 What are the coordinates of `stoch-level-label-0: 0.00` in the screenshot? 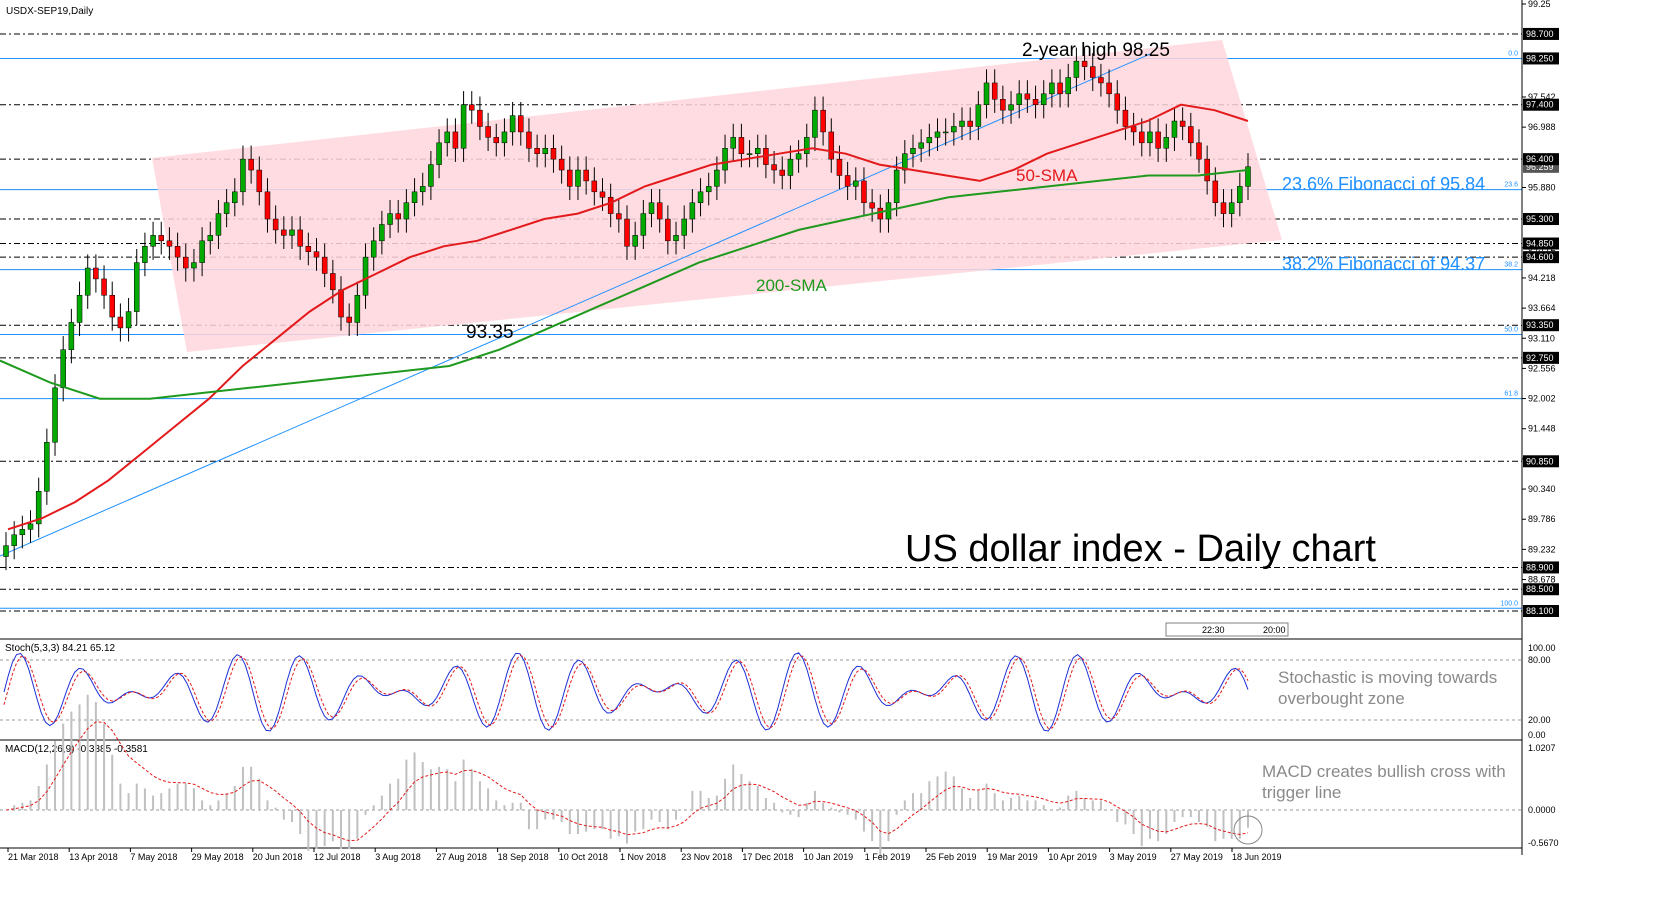 It's located at (1537, 735).